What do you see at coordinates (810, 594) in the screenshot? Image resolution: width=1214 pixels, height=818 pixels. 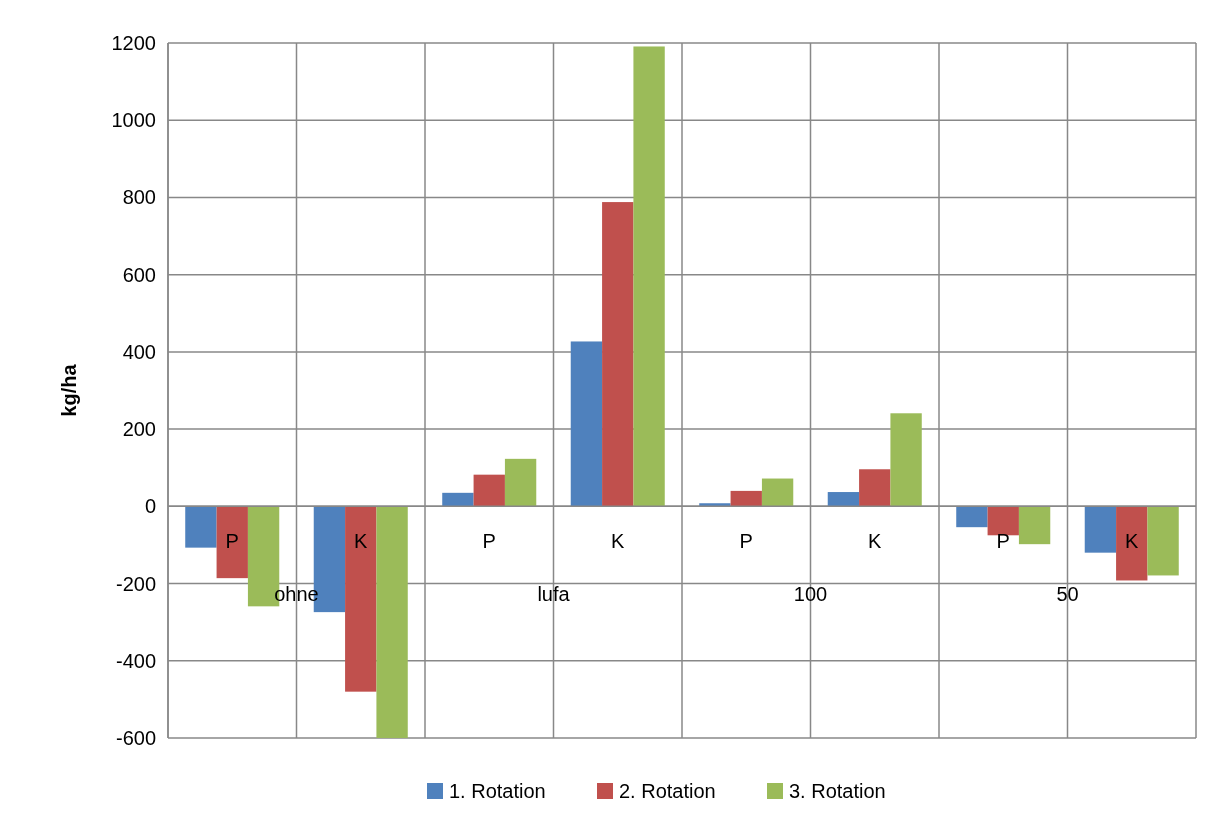 I see `annotation: 100` at bounding box center [810, 594].